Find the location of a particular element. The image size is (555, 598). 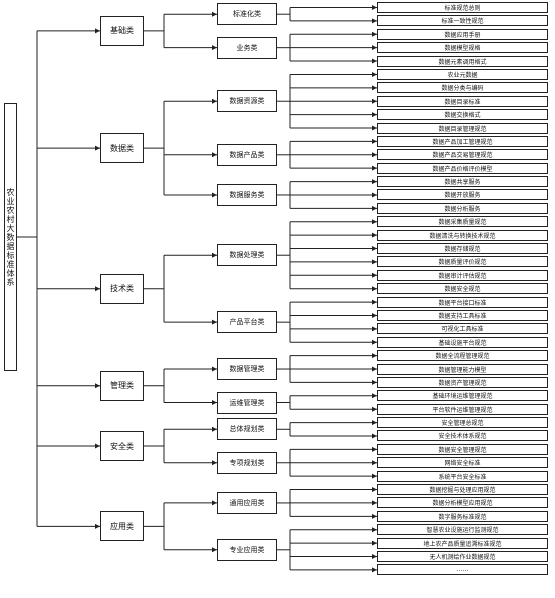

leaf-standard-box: 系统平台安全标准 is located at coordinates (462, 476).